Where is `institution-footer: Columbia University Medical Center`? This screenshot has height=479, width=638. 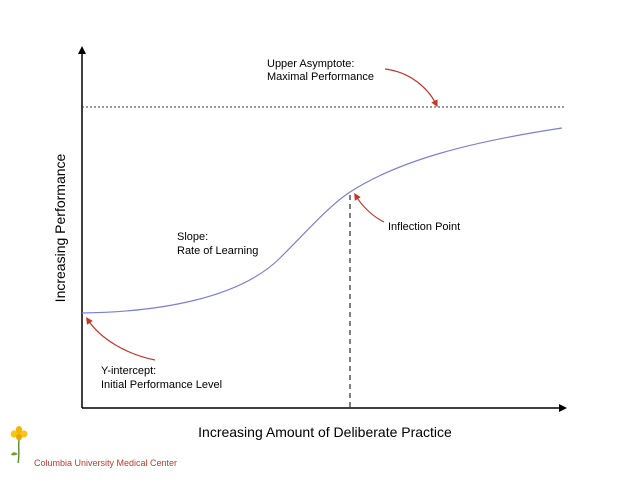
institution-footer: Columbia University Medical Center is located at coordinates (106, 463).